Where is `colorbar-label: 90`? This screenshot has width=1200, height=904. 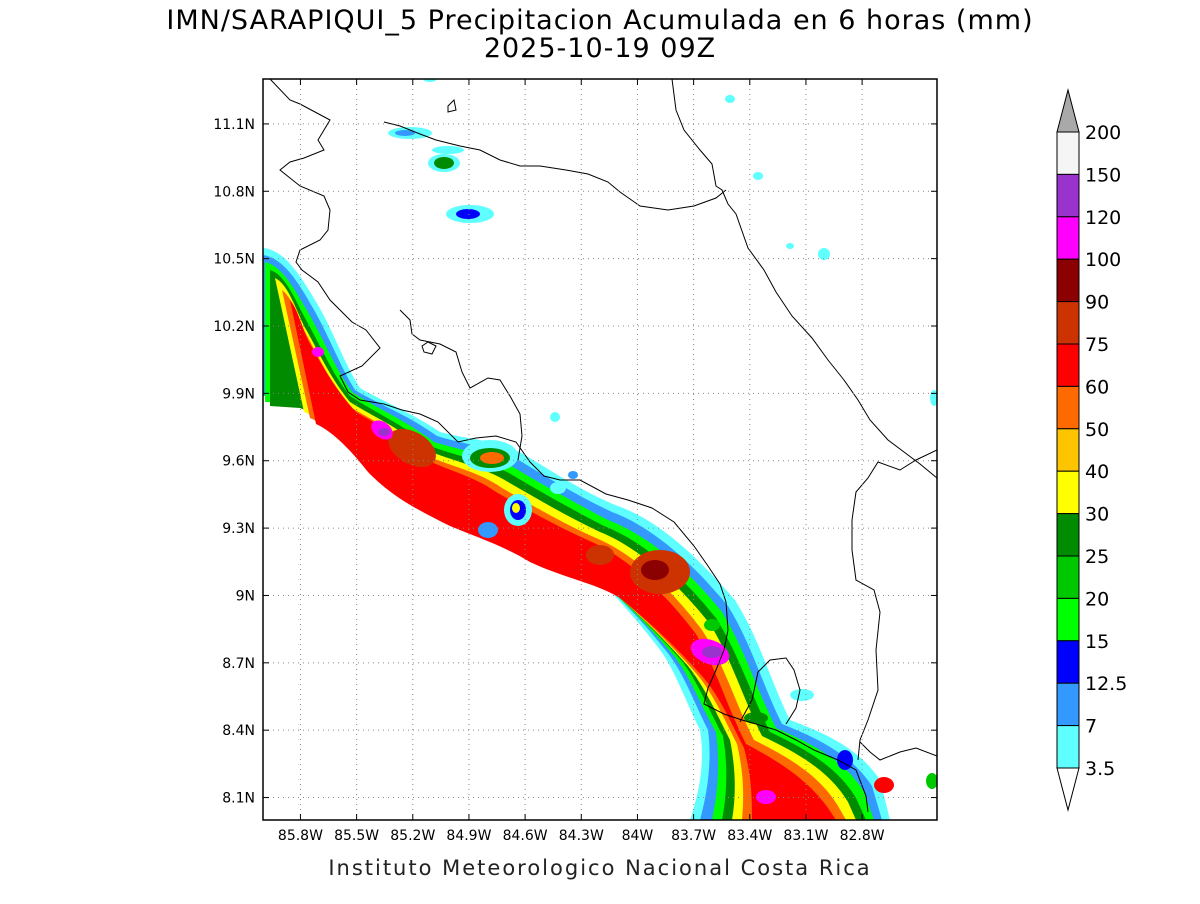
colorbar-label: 90 is located at coordinates (1097, 303).